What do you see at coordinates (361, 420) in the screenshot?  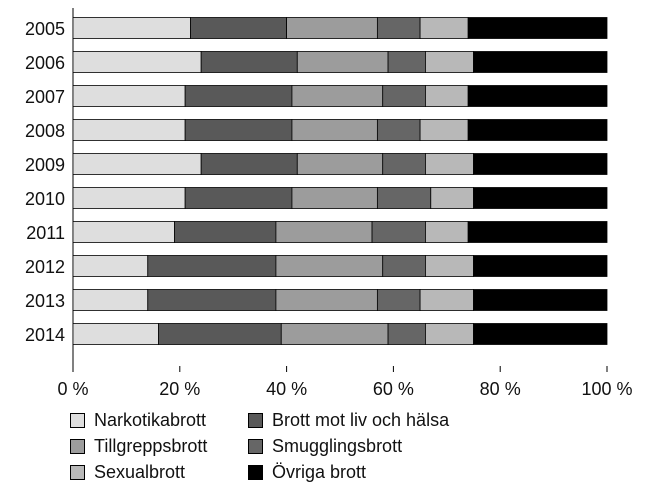 I see `legend-label-1: Brott mot liv och hälsa` at bounding box center [361, 420].